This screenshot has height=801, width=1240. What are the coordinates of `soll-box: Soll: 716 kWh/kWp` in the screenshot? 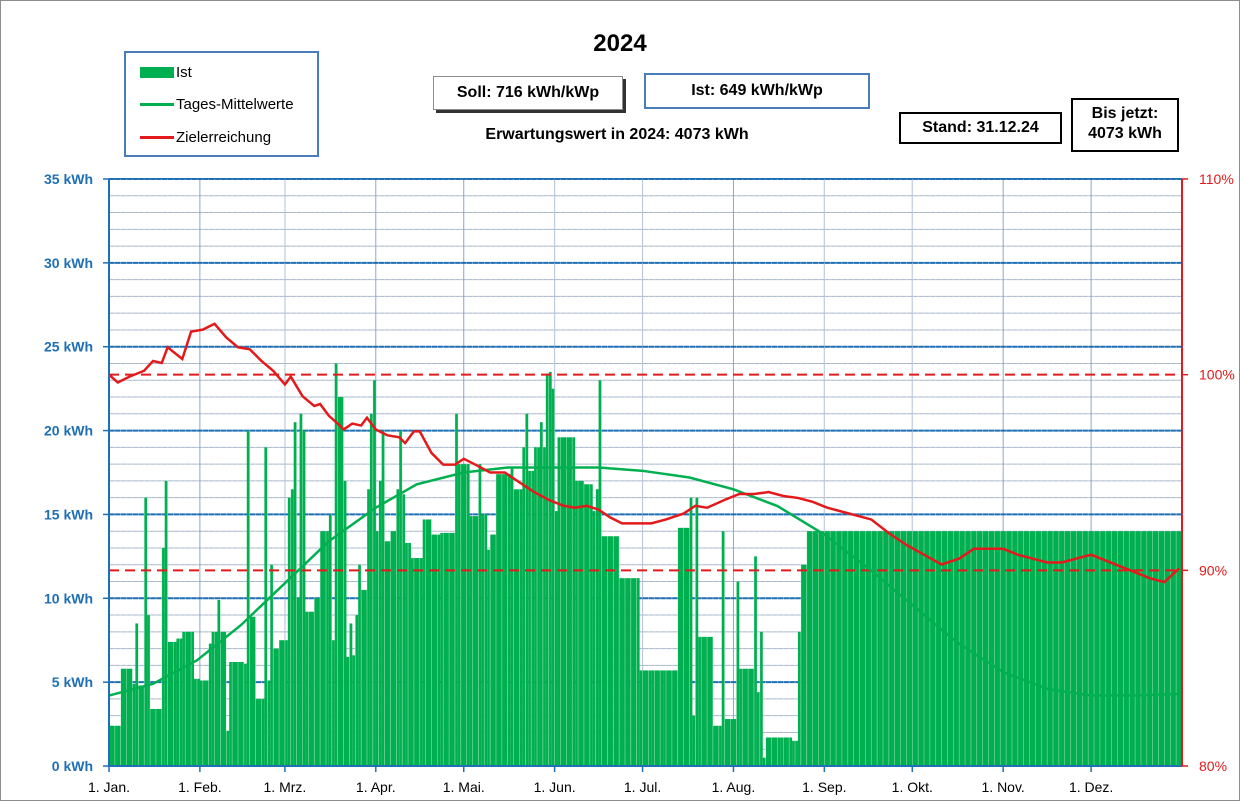 It's located at (528, 93).